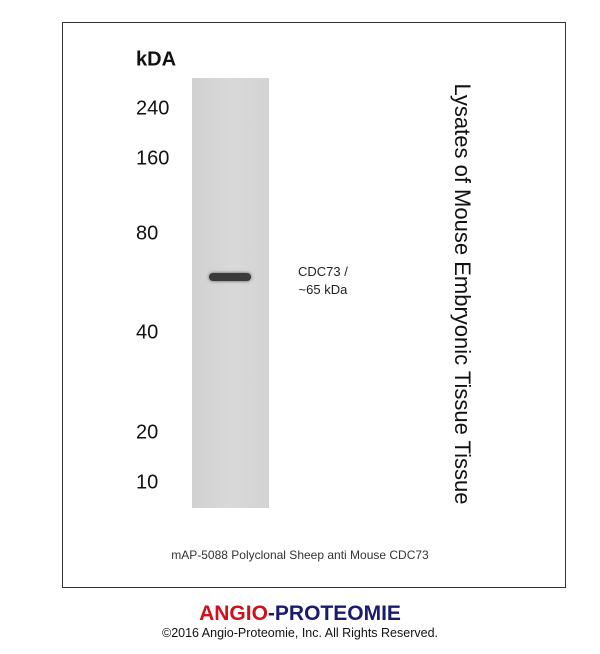  What do you see at coordinates (156, 59) in the screenshot?
I see `unit-label: kDA` at bounding box center [156, 59].